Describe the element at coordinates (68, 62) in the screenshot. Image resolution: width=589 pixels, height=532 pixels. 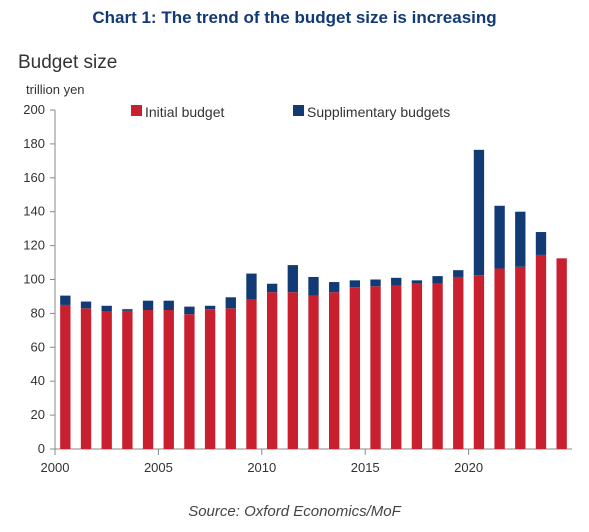
I see `chart-subtitle: Budget size` at that location.